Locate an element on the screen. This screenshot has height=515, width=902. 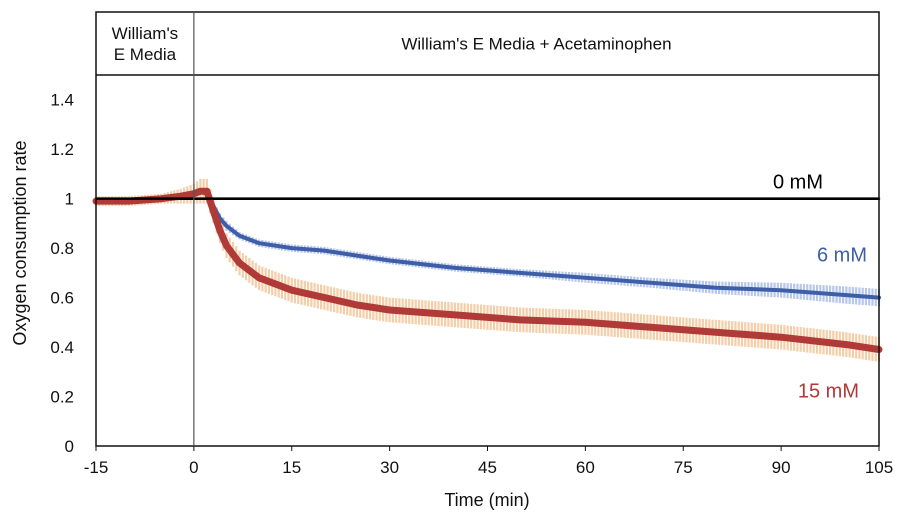
y-tick-label: 0.8 is located at coordinates (62, 248).